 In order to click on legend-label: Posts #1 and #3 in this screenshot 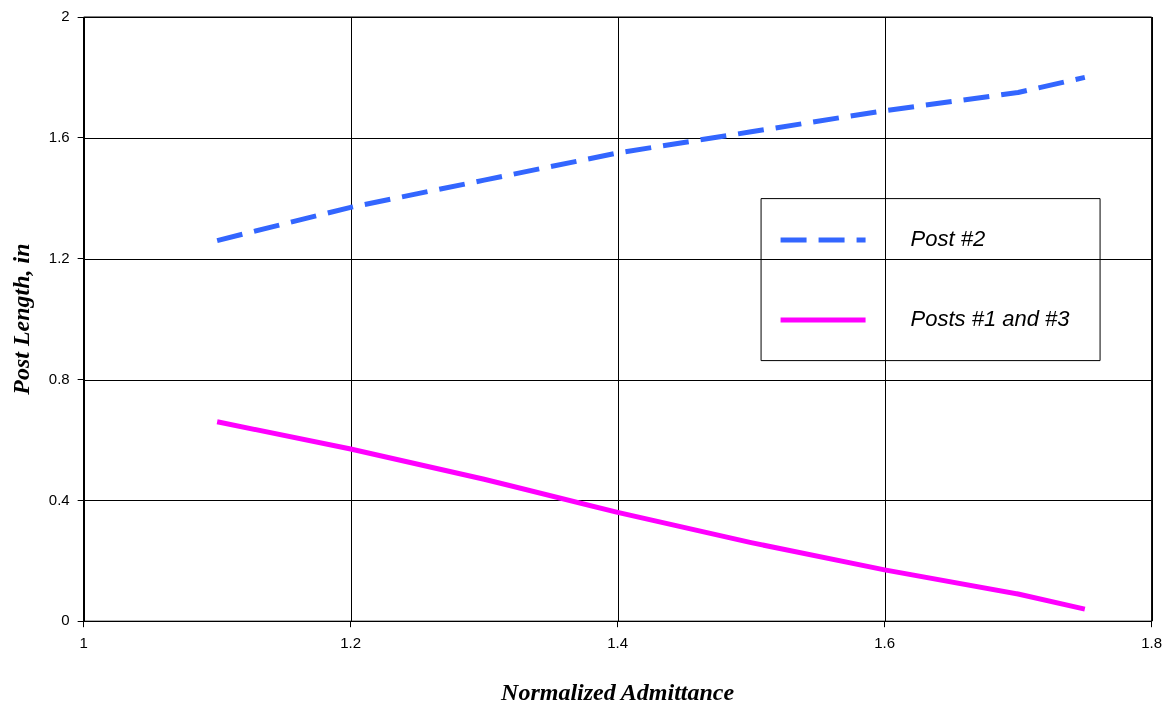, I will do `click(990, 319)`.